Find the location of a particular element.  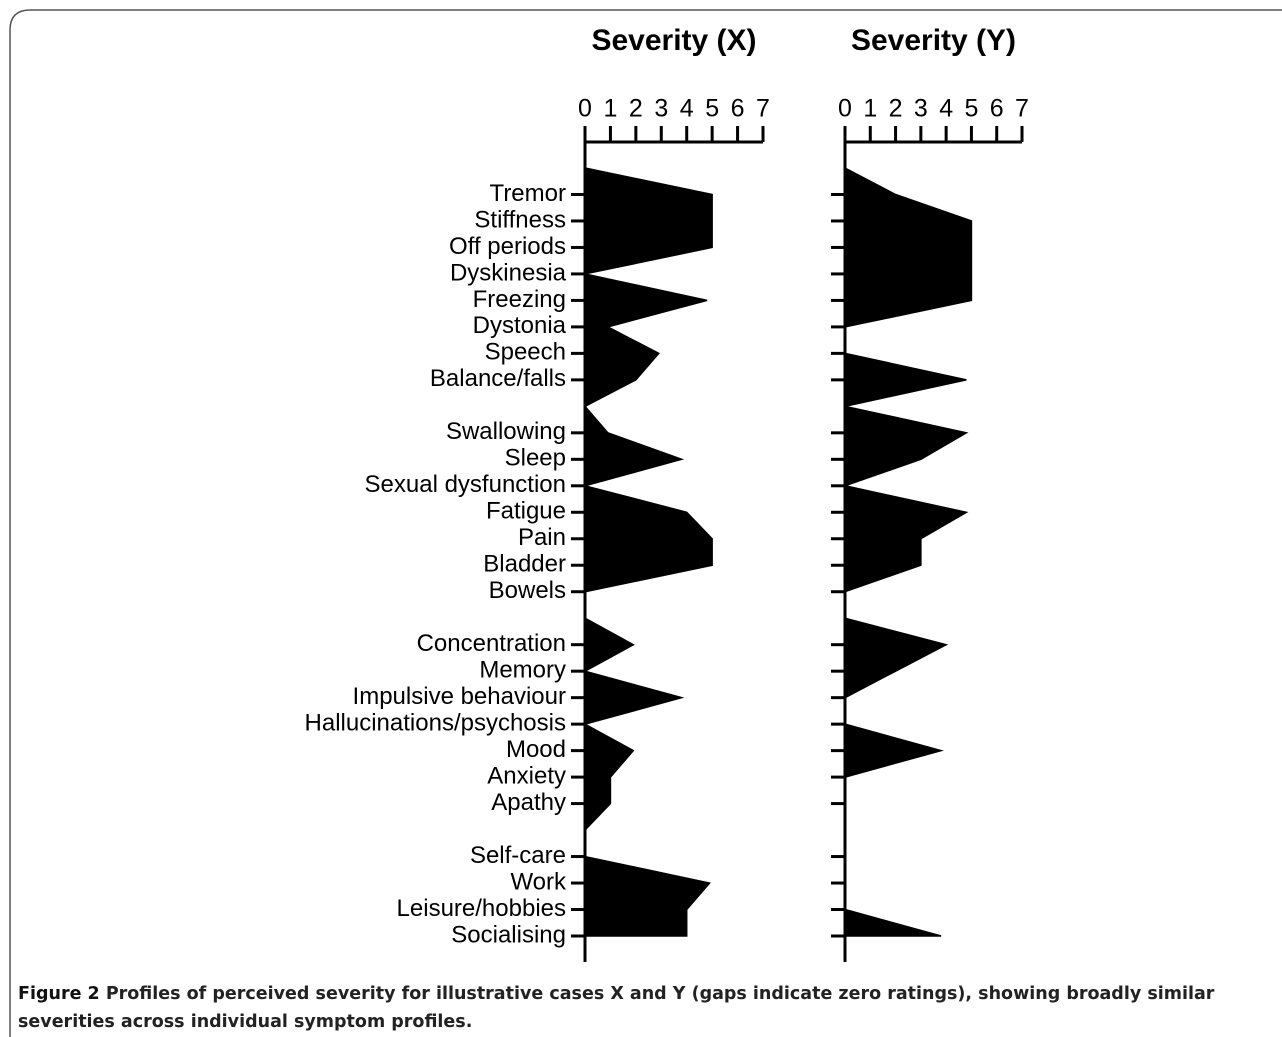

category-label: Fatigue is located at coordinates (526, 511).